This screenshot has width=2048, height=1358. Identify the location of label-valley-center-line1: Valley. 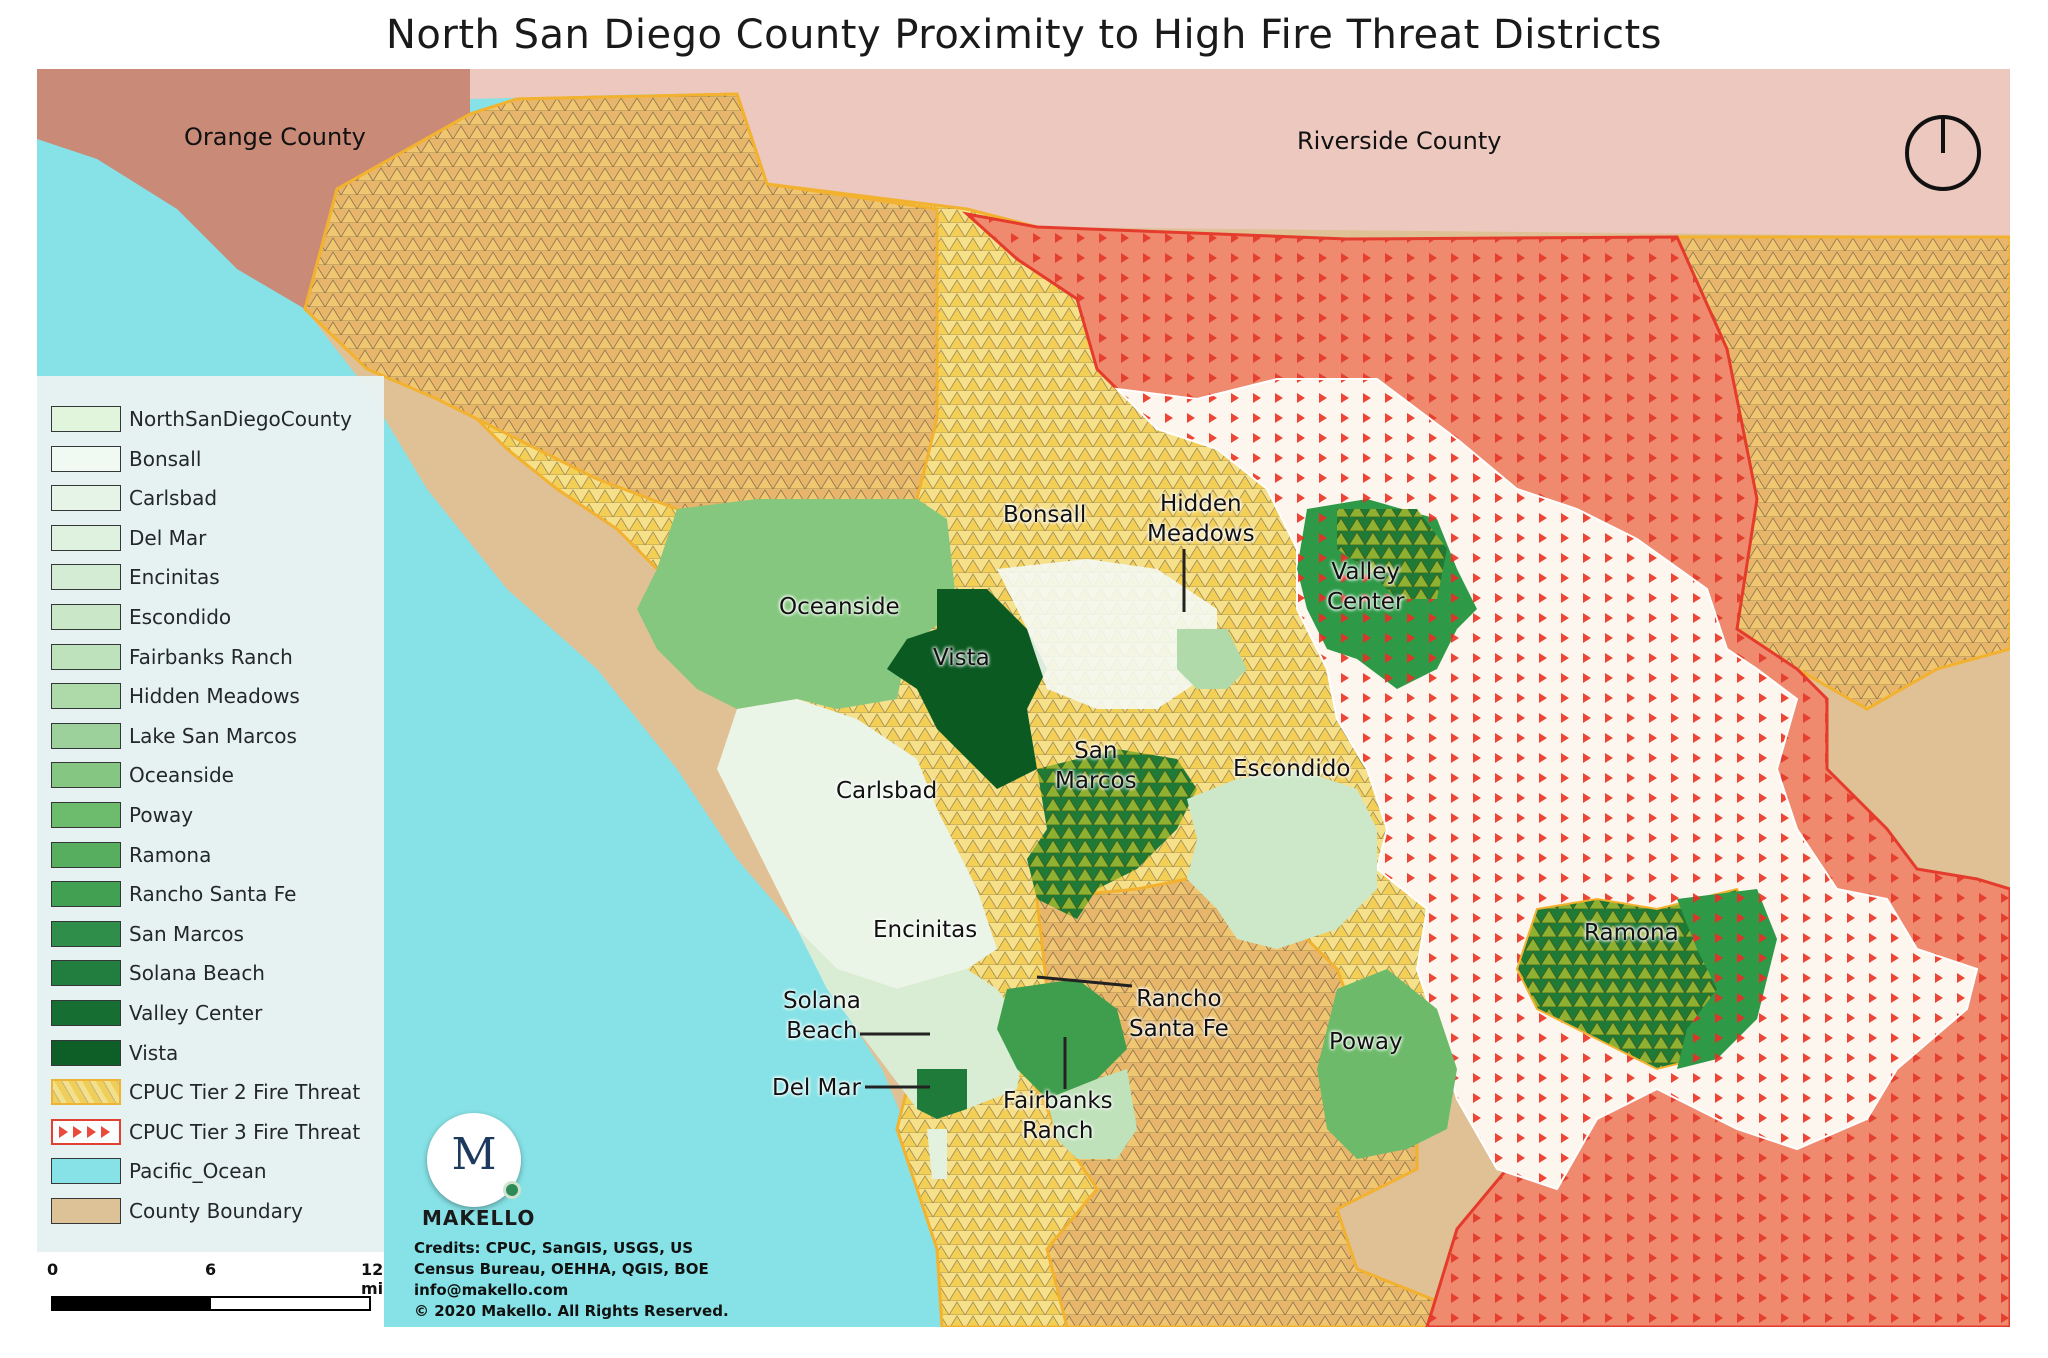
(1365, 572).